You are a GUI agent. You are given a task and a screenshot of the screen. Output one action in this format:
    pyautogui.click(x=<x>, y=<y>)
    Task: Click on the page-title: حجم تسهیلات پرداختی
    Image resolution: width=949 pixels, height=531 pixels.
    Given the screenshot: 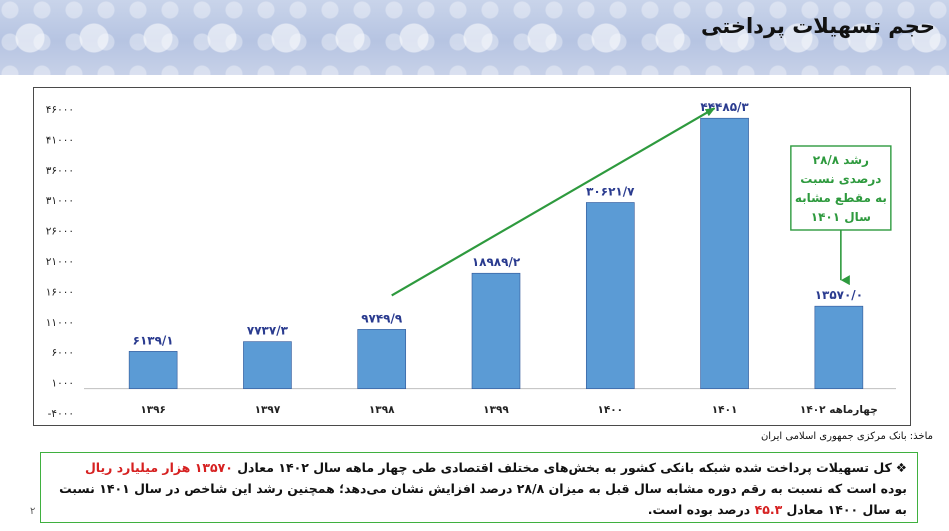 What is the action you would take?
    pyautogui.click(x=818, y=26)
    